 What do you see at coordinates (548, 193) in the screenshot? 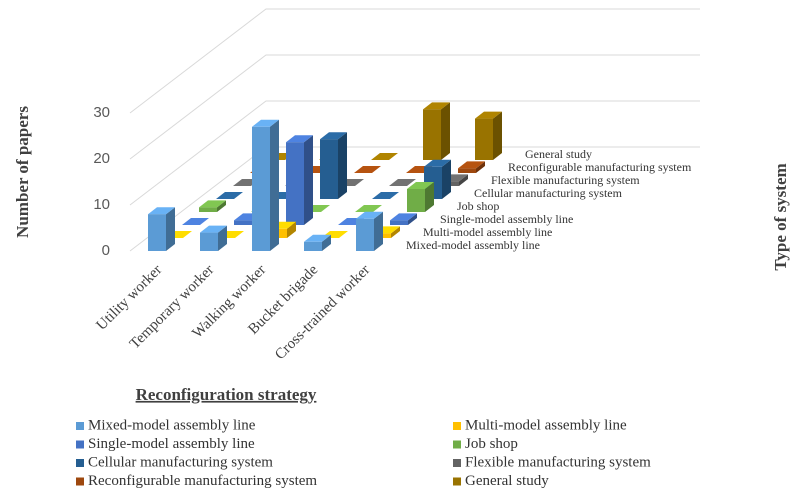
I see `depth-label: Cellular manufacturing system` at bounding box center [548, 193].